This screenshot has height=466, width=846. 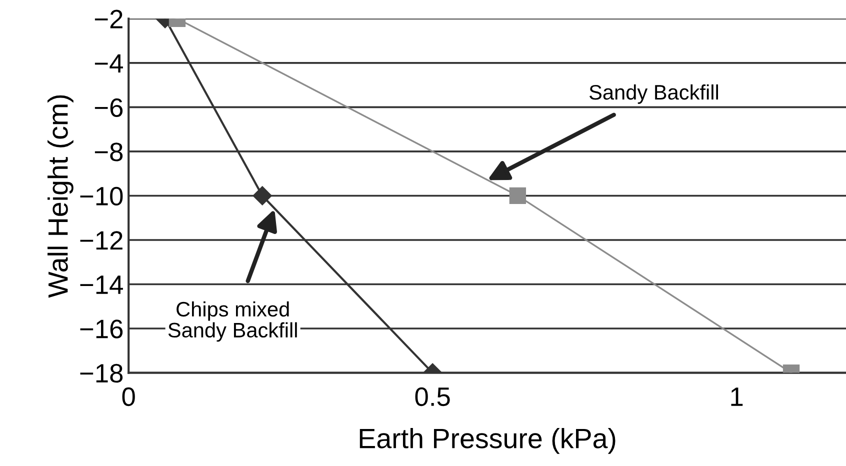 What do you see at coordinates (737, 397) in the screenshot?
I see `x-tick-label: 1` at bounding box center [737, 397].